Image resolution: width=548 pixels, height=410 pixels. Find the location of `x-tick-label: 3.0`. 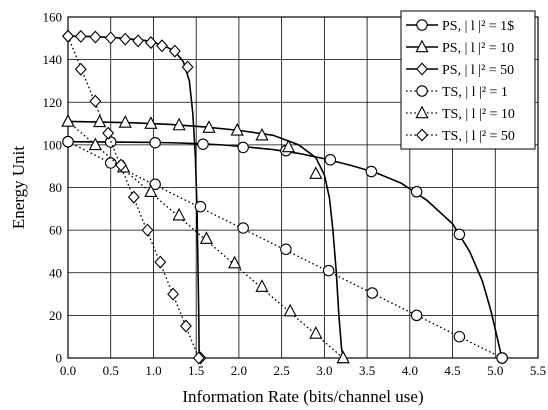

x-tick-label: 3.0 is located at coordinates (324, 370).